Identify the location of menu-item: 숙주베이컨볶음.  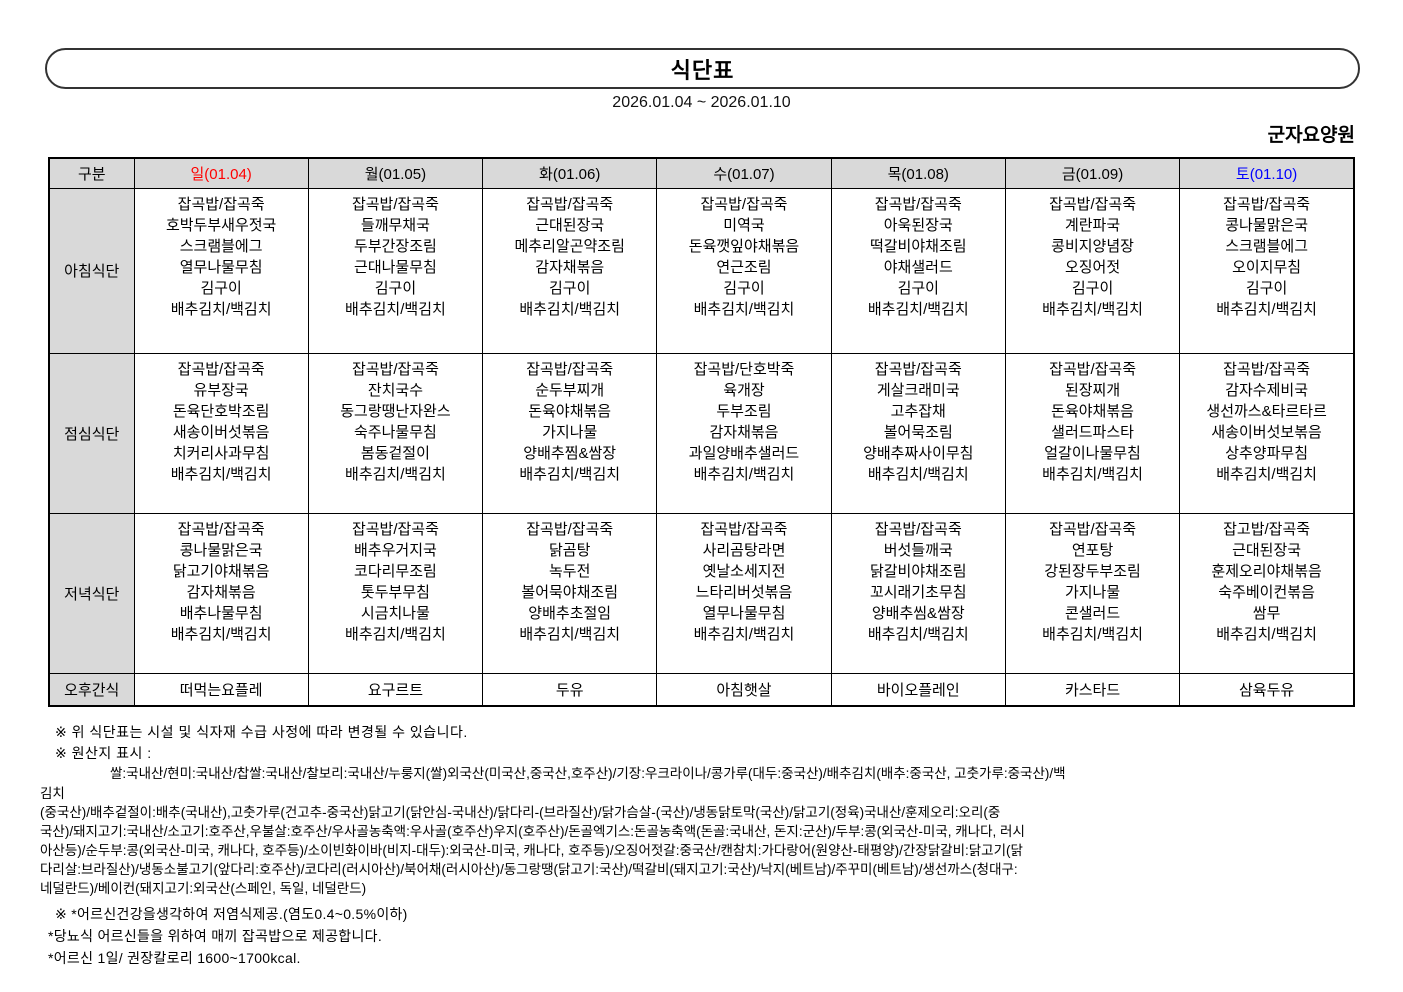
(1266, 592).